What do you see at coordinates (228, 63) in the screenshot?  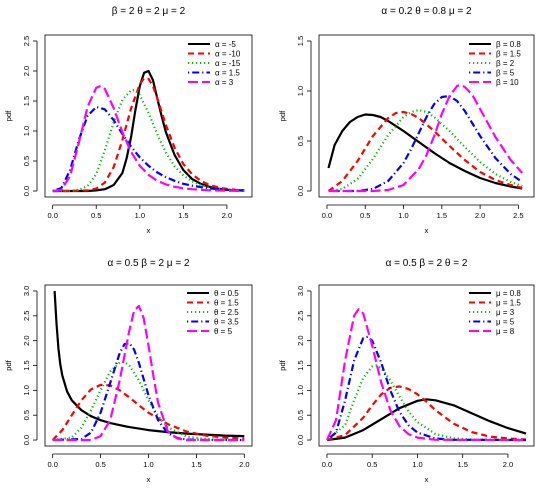 I see `legend-entry: α = -15` at bounding box center [228, 63].